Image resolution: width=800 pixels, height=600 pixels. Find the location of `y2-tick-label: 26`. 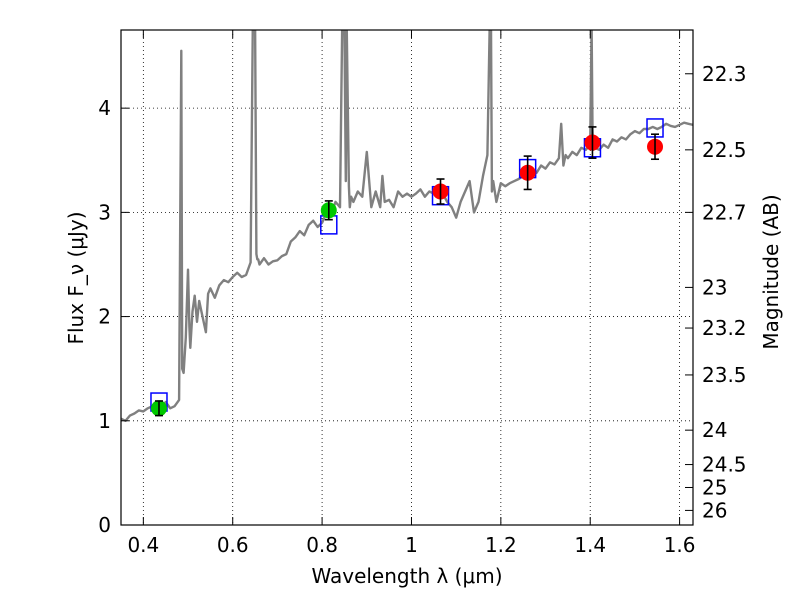

y2-tick-label: 26 is located at coordinates (714, 510).